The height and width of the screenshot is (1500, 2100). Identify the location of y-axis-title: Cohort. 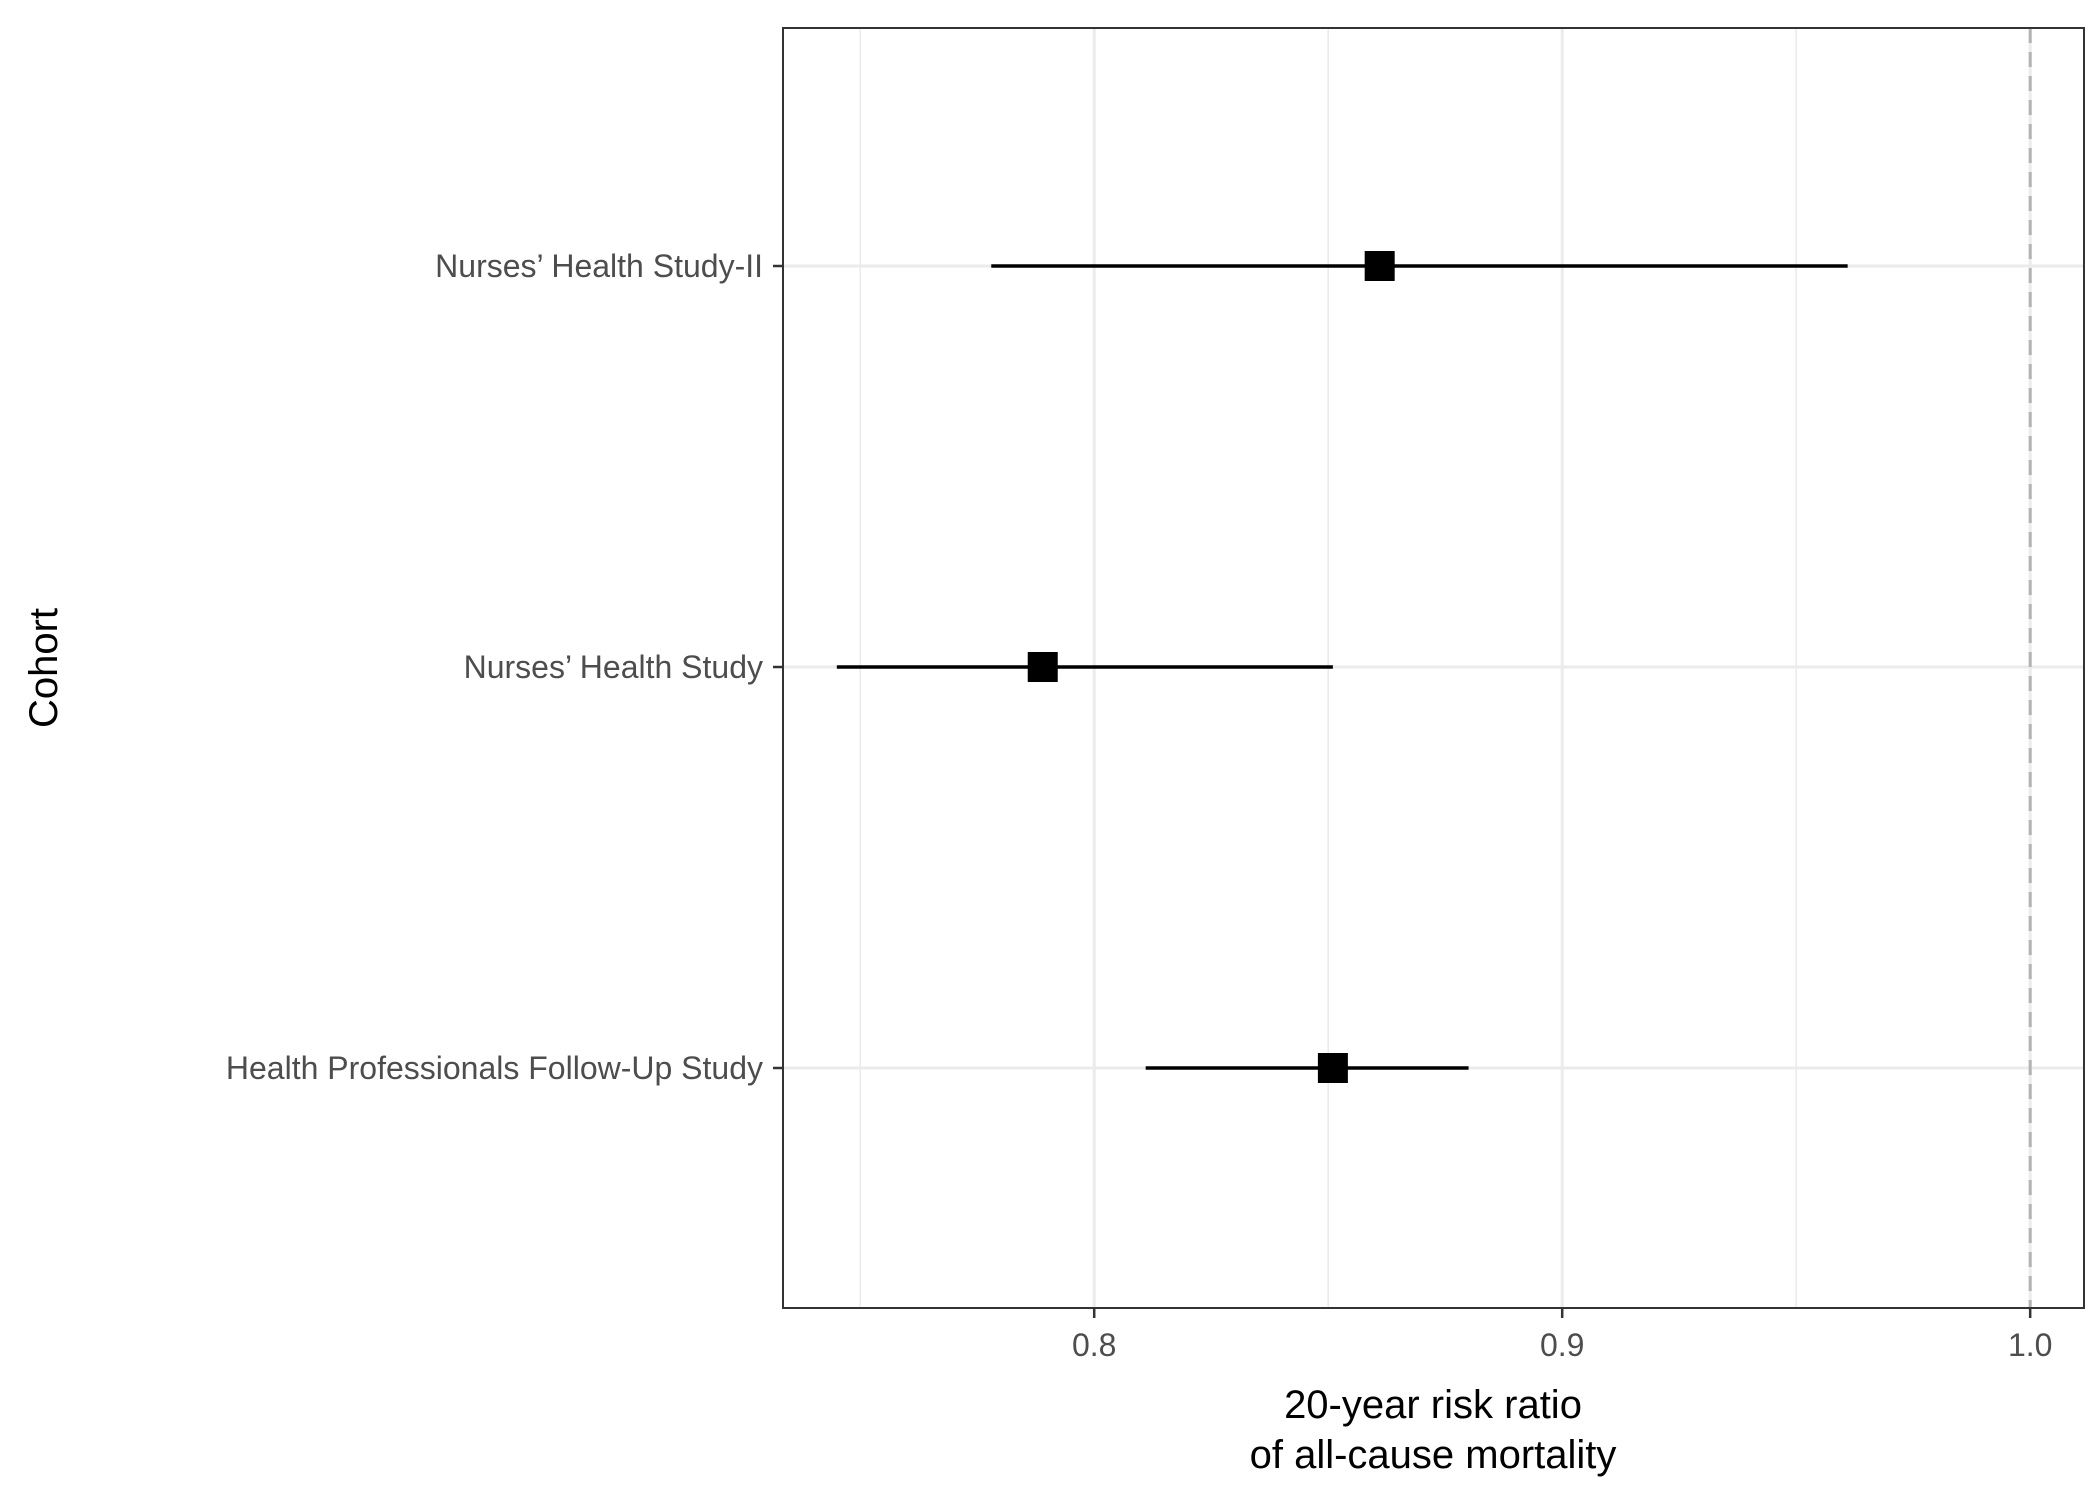
(44, 668).